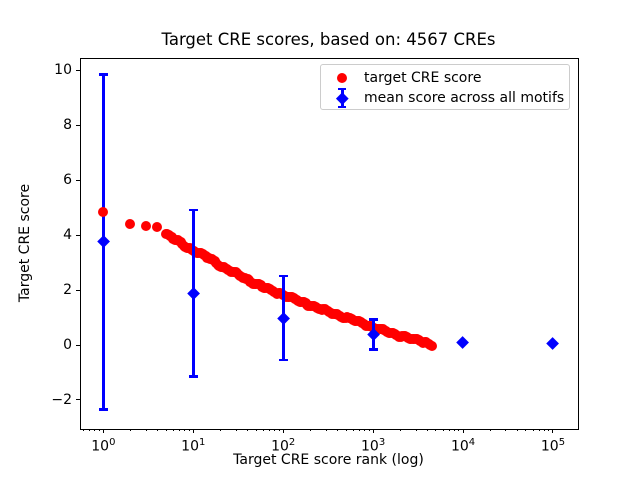 The height and width of the screenshot is (480, 640). I want to click on x-axis-label: Target CRE score rank (log), so click(328, 460).